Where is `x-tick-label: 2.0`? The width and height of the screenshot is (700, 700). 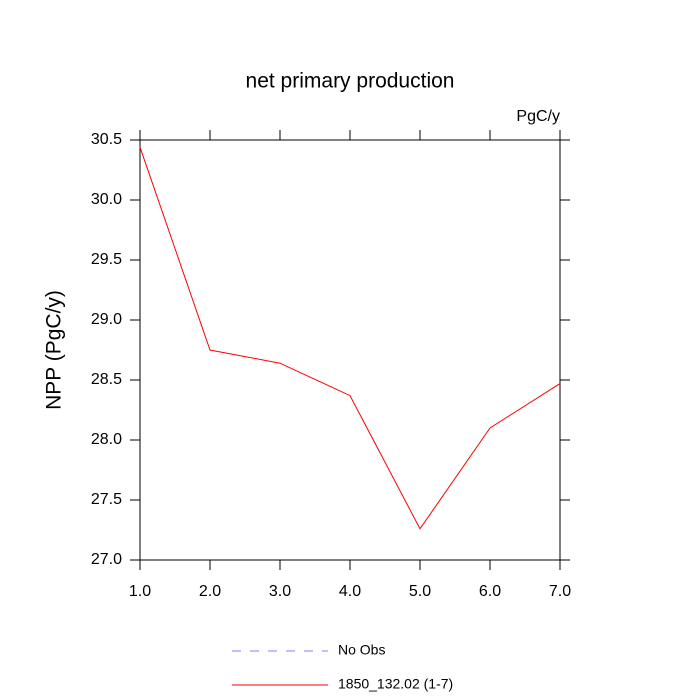
x-tick-label: 2.0 is located at coordinates (210, 591).